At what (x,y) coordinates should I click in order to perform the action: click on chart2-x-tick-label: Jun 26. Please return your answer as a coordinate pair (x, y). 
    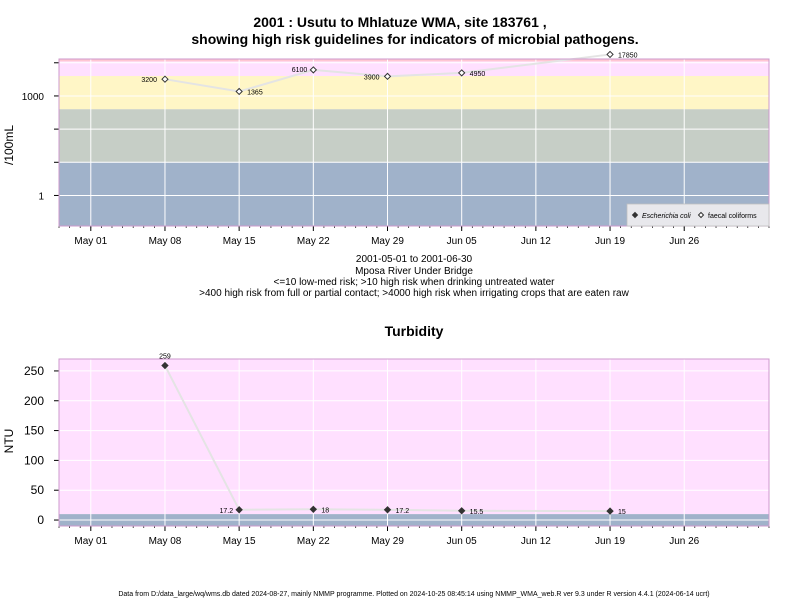
    Looking at the image, I should click on (684, 541).